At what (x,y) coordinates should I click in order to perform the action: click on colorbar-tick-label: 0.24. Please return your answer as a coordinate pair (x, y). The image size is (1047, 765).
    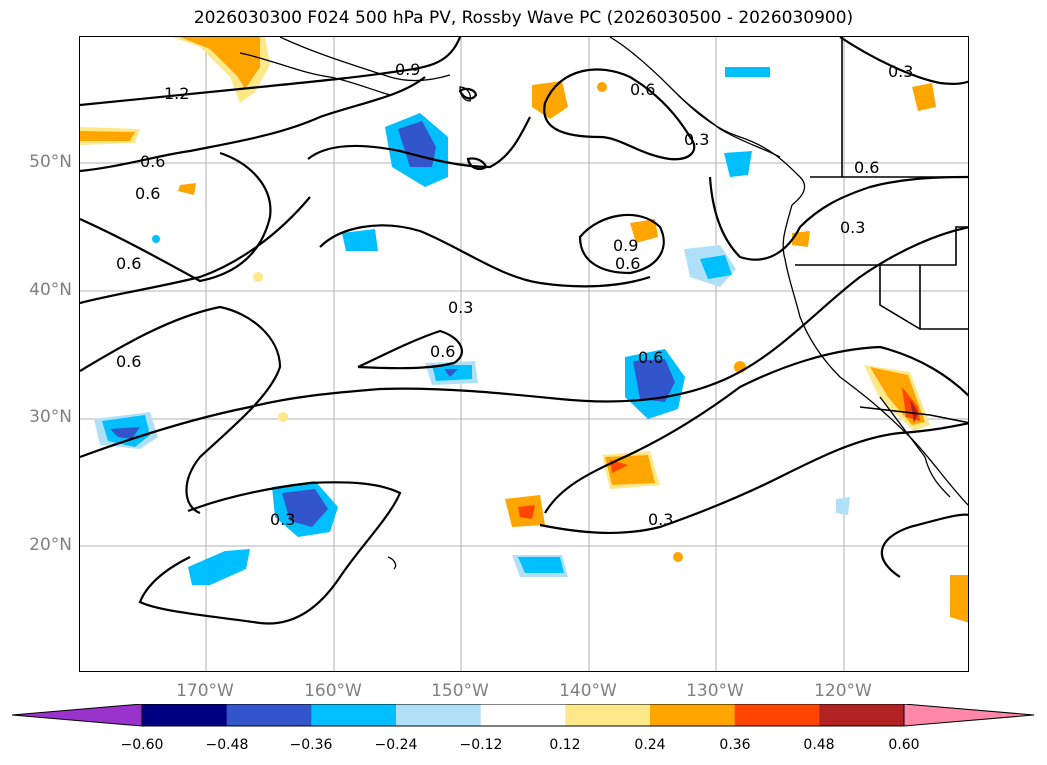
    Looking at the image, I should click on (650, 745).